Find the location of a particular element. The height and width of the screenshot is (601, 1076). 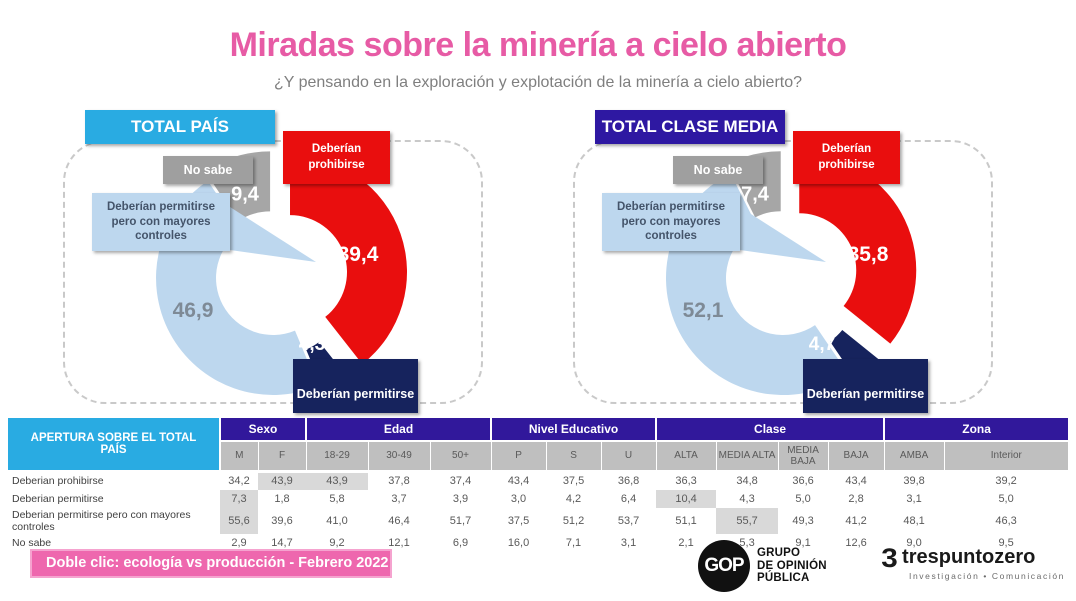

chart-title-total-pais: TOTAL PAÍS is located at coordinates (180, 127).